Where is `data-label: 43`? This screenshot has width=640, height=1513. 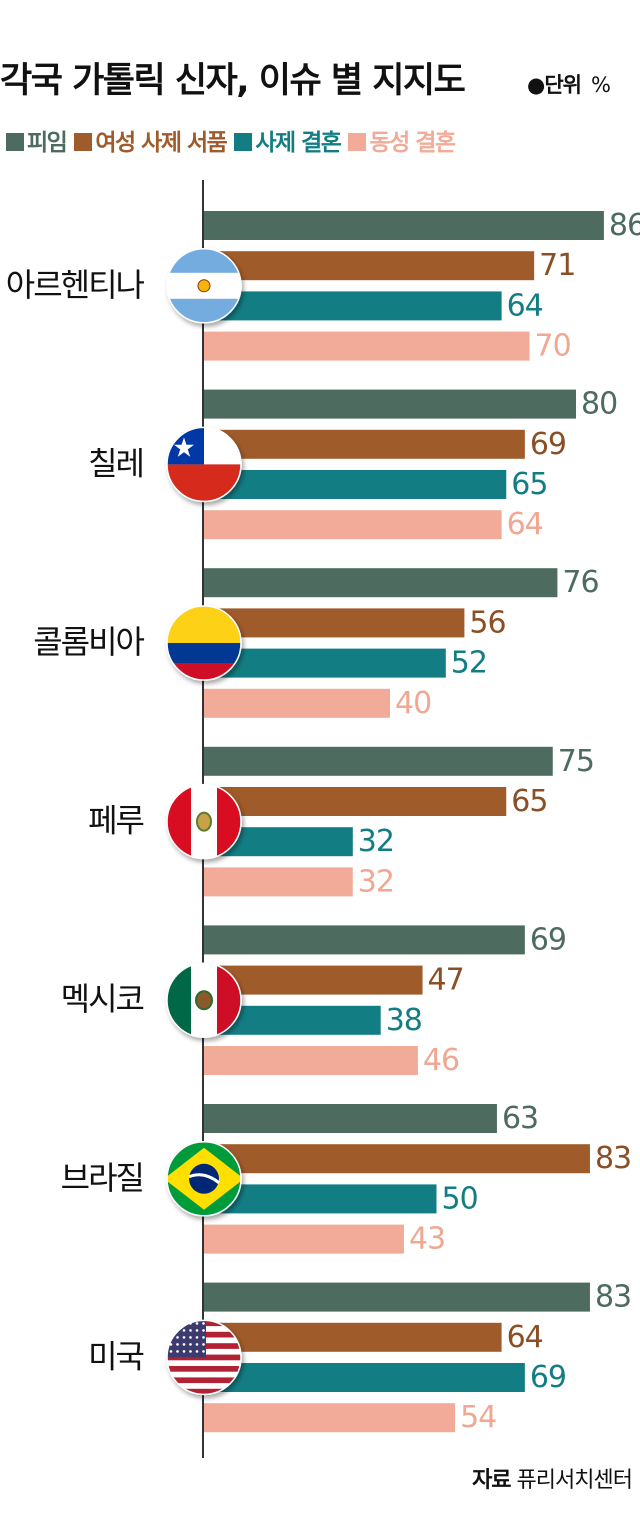 data-label: 43 is located at coordinates (427, 1239).